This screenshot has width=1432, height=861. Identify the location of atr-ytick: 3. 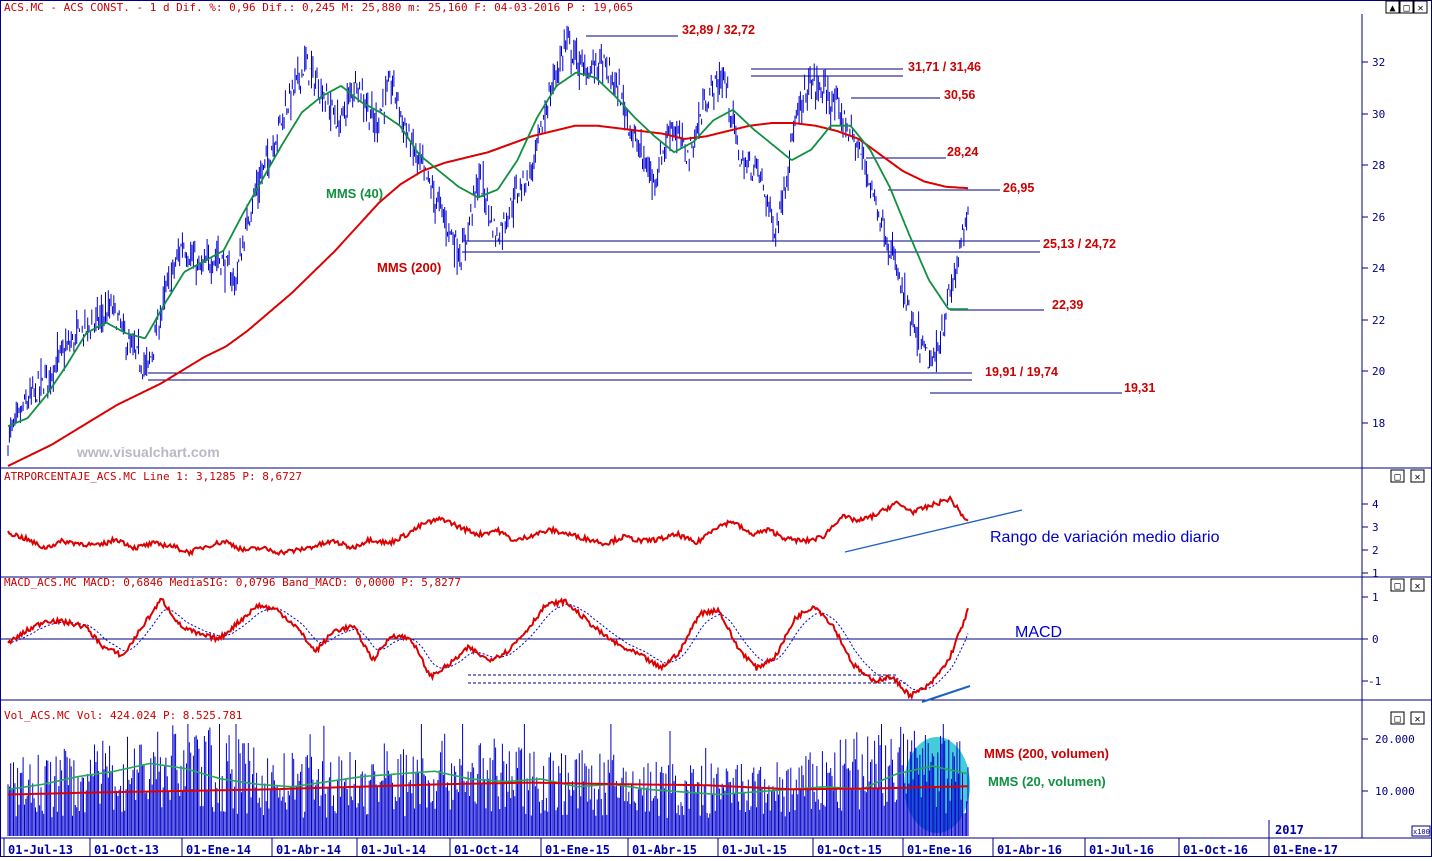
(1375, 527).